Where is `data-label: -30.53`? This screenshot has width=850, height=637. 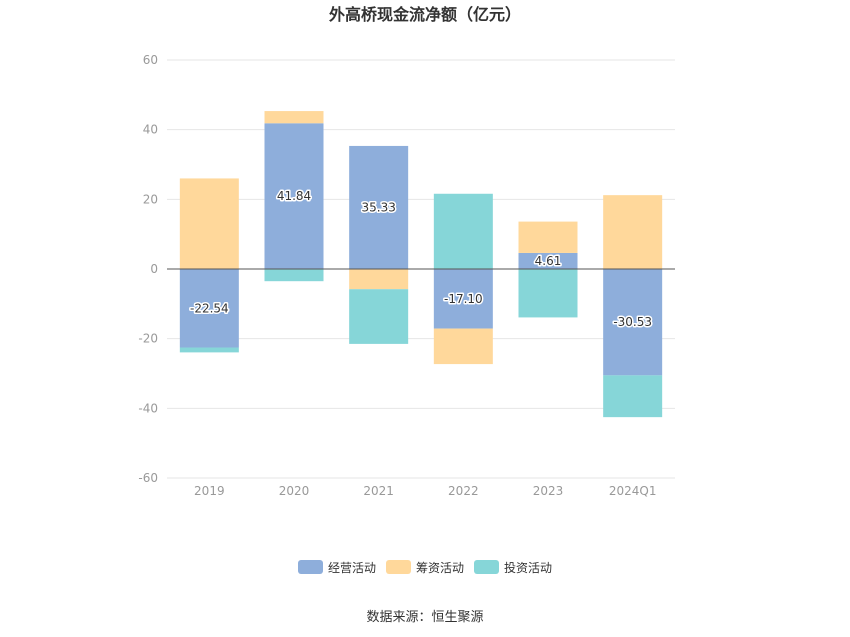
data-label: -30.53 is located at coordinates (632, 322).